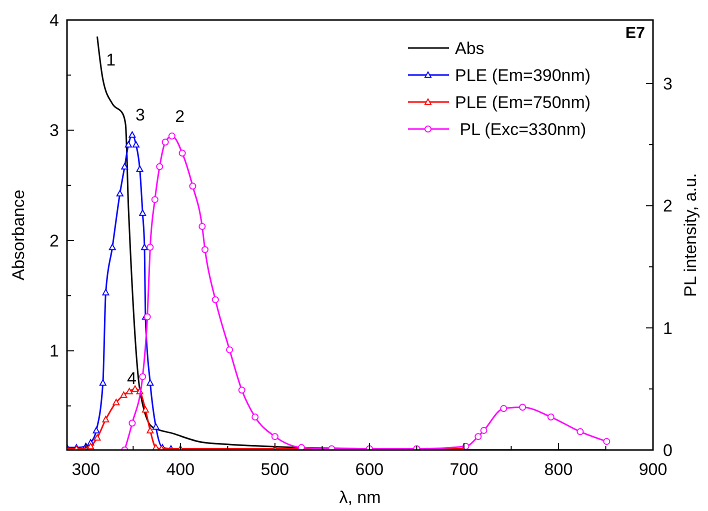 This screenshot has height=511, width=708. Describe the element at coordinates (86, 469) in the screenshot. I see `x-tick-label: 300` at that location.